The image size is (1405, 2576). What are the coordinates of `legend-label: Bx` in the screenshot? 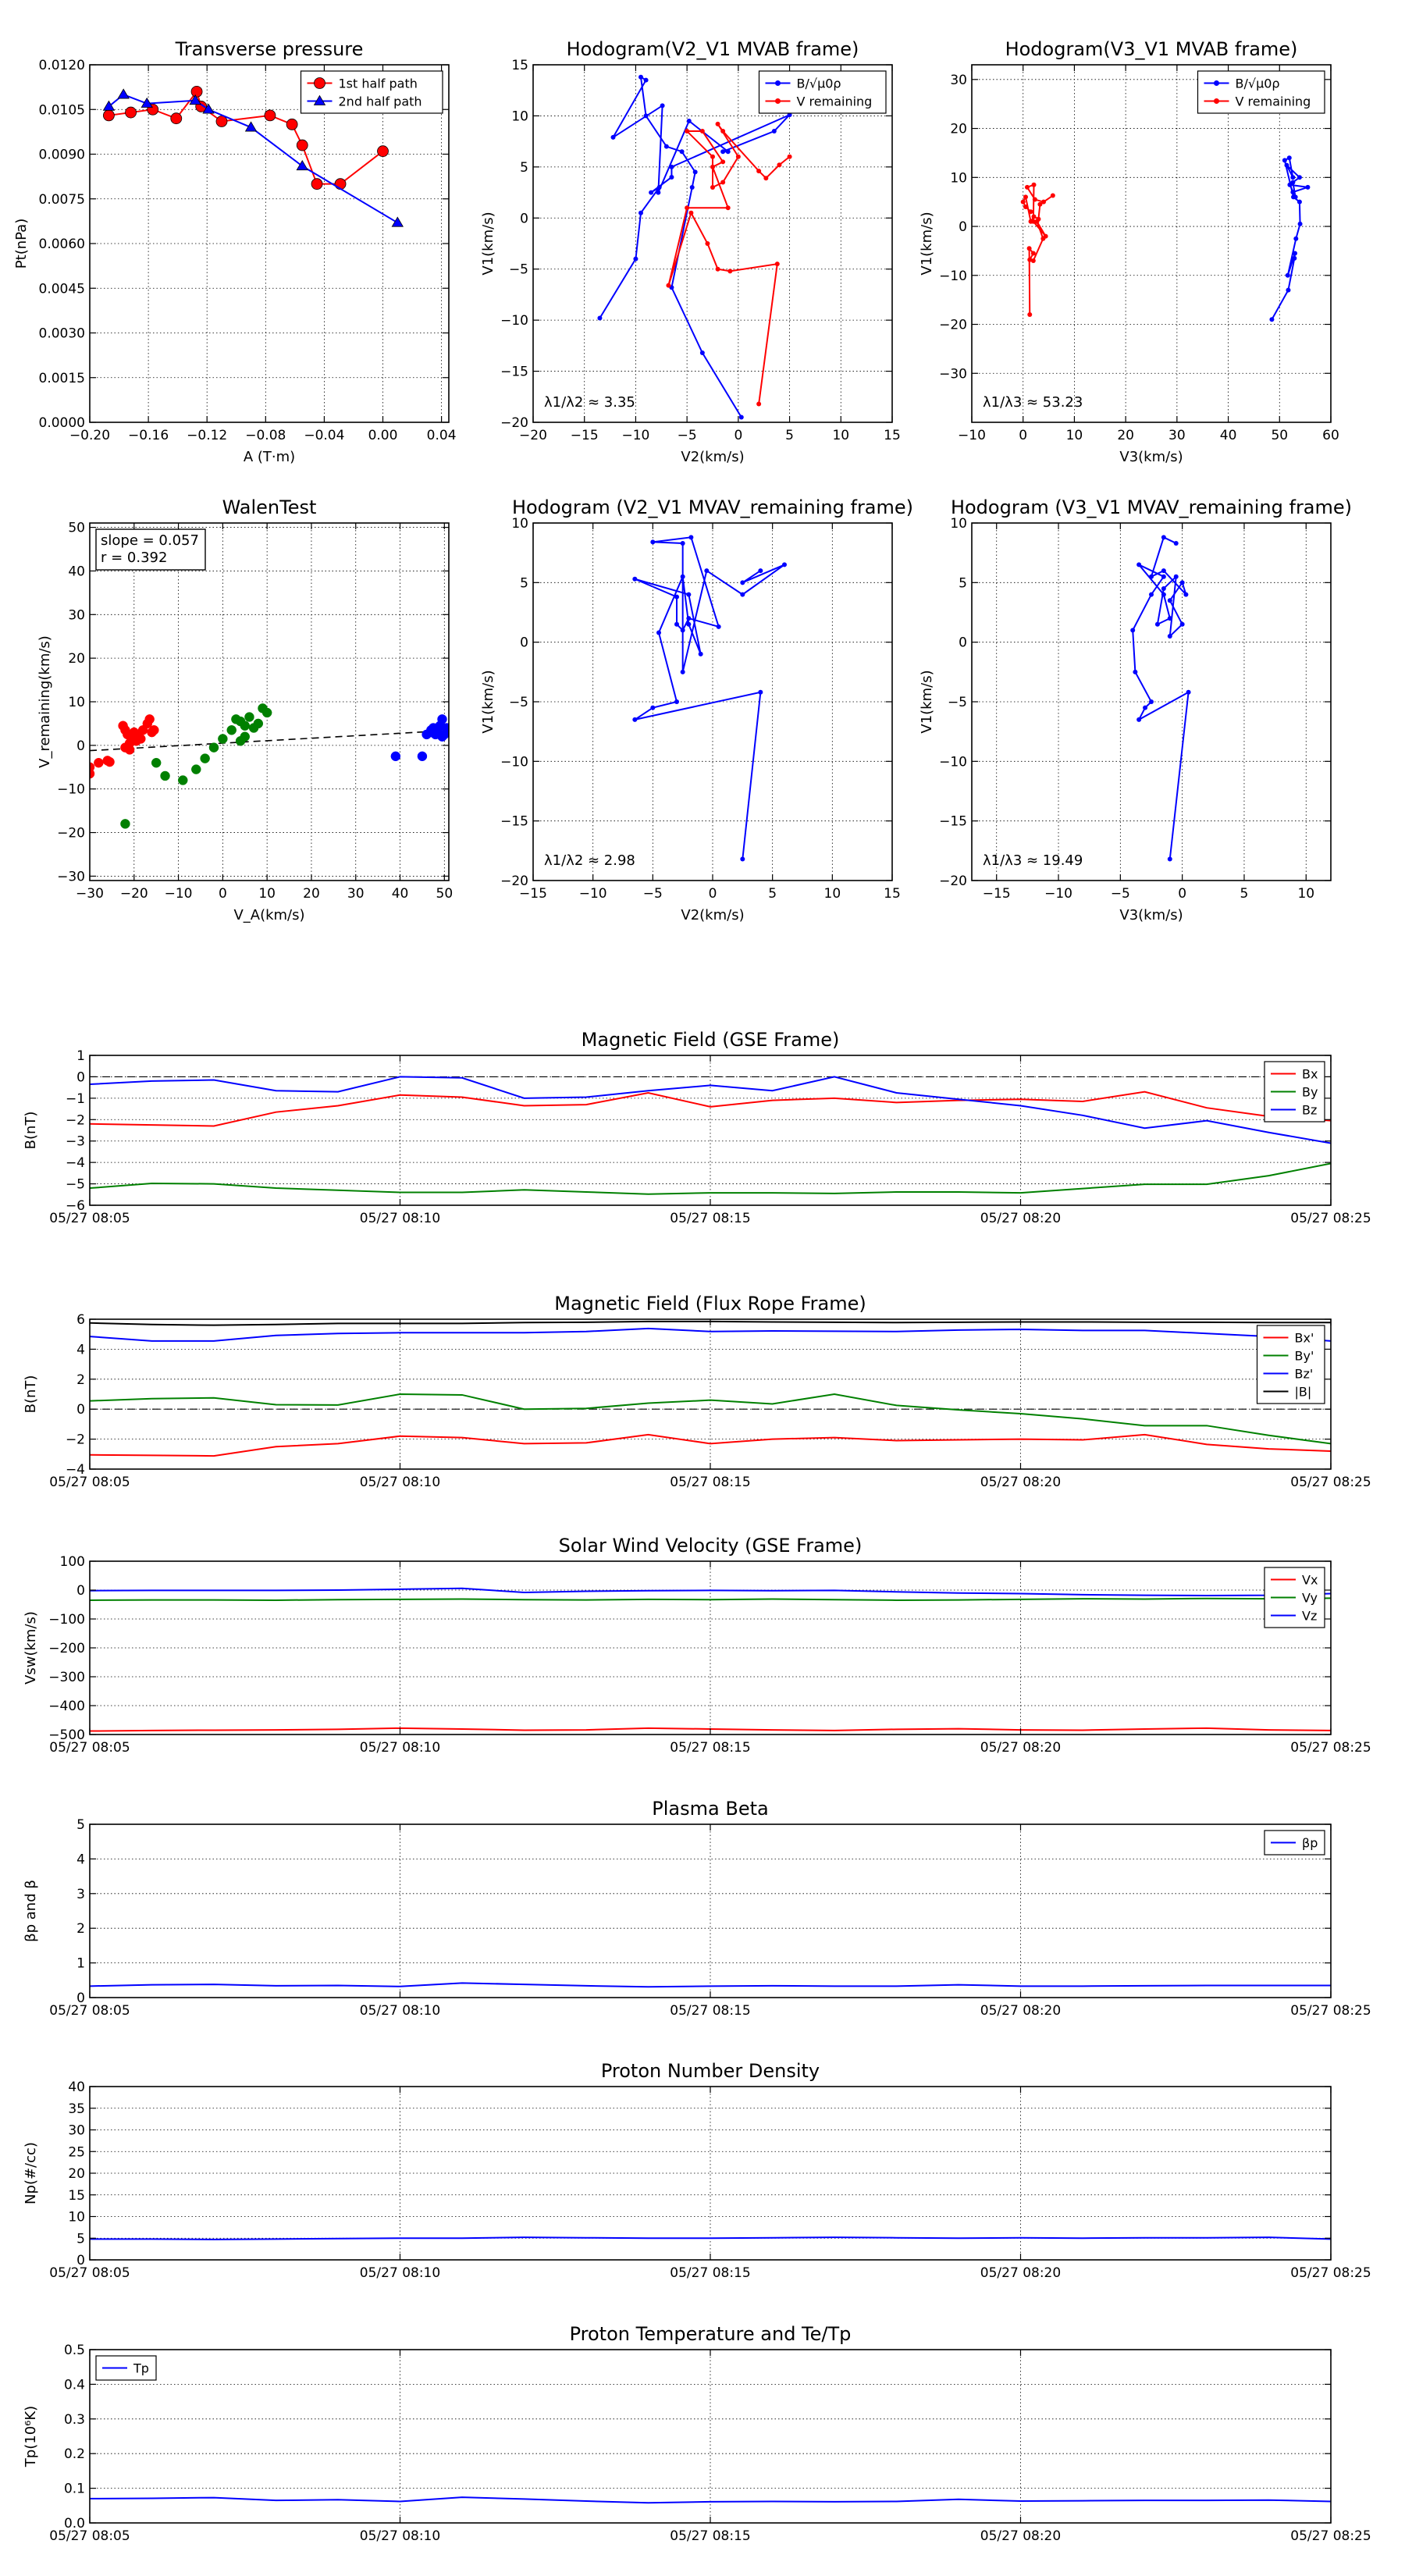 It's located at (1310, 1074).